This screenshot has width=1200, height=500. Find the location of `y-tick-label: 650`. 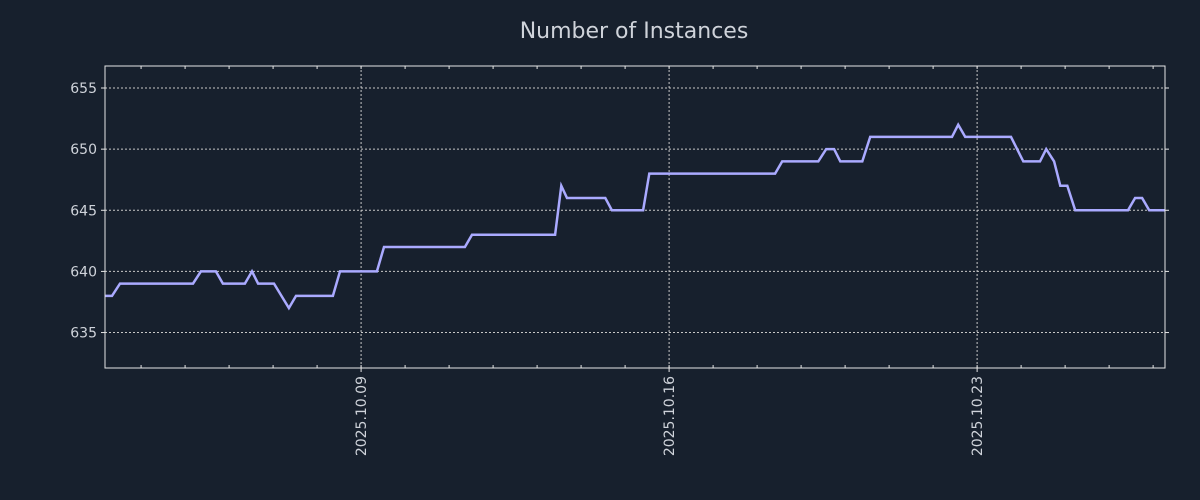

y-tick-label: 650 is located at coordinates (83, 150).